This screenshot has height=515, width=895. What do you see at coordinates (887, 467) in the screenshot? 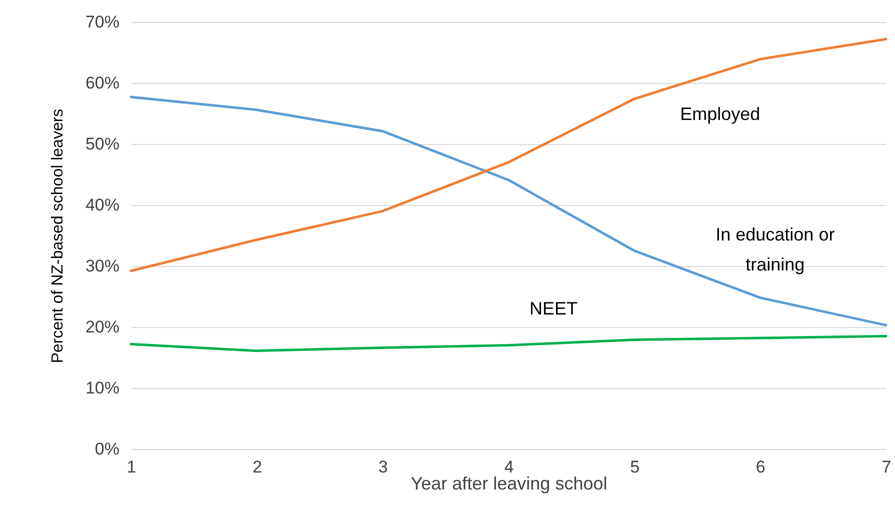
I see `x-tick-label: 7` at bounding box center [887, 467].